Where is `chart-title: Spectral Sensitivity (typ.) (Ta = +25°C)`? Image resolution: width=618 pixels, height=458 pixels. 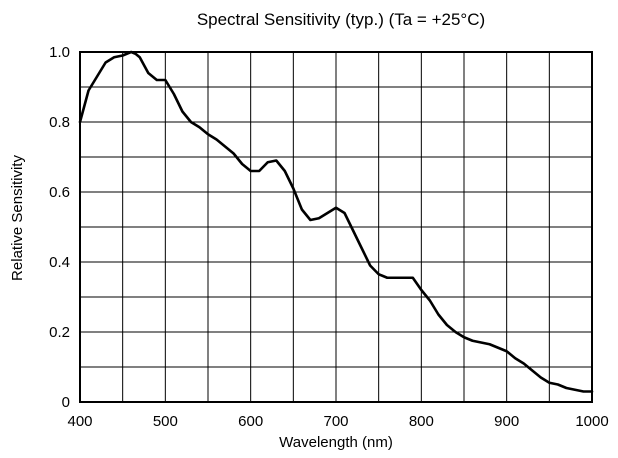 chart-title: Spectral Sensitivity (typ.) (Ta = +25°C) is located at coordinates (341, 19).